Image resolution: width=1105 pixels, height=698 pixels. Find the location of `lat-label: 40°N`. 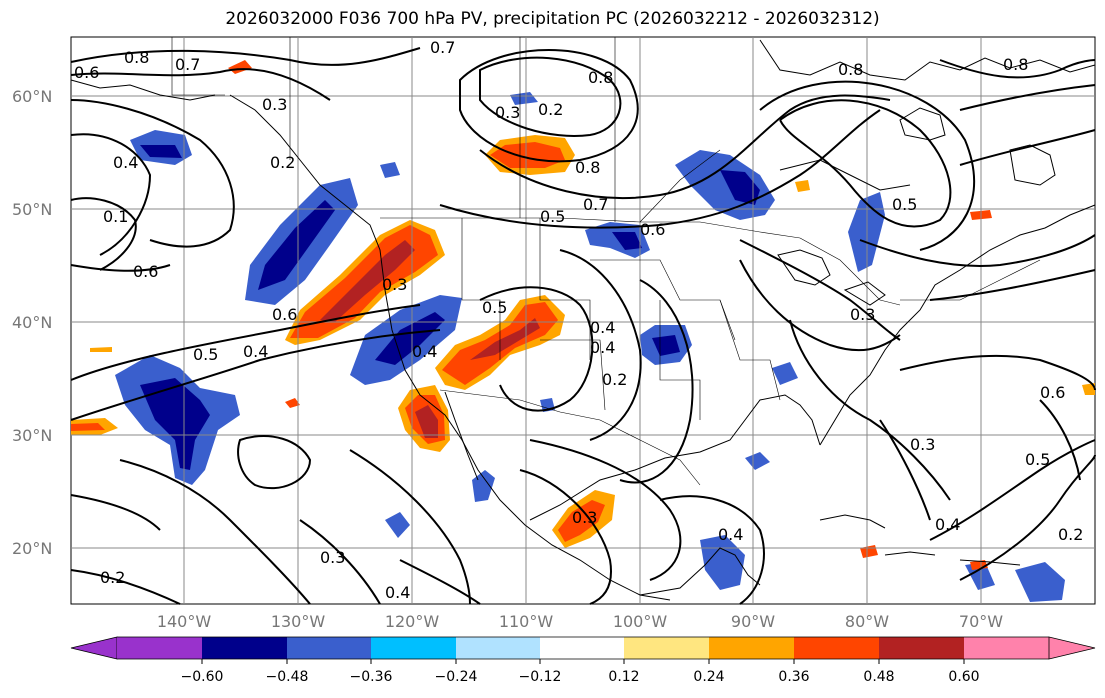

lat-label: 40°N is located at coordinates (32, 322).